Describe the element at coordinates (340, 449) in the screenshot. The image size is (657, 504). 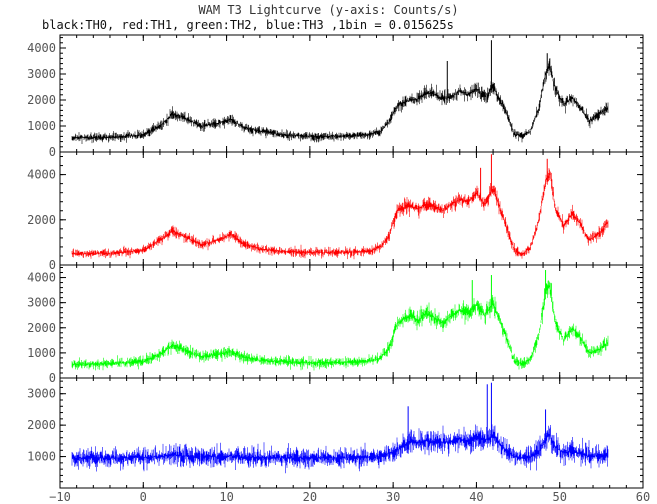
I see `lightcurve-th3` at that location.